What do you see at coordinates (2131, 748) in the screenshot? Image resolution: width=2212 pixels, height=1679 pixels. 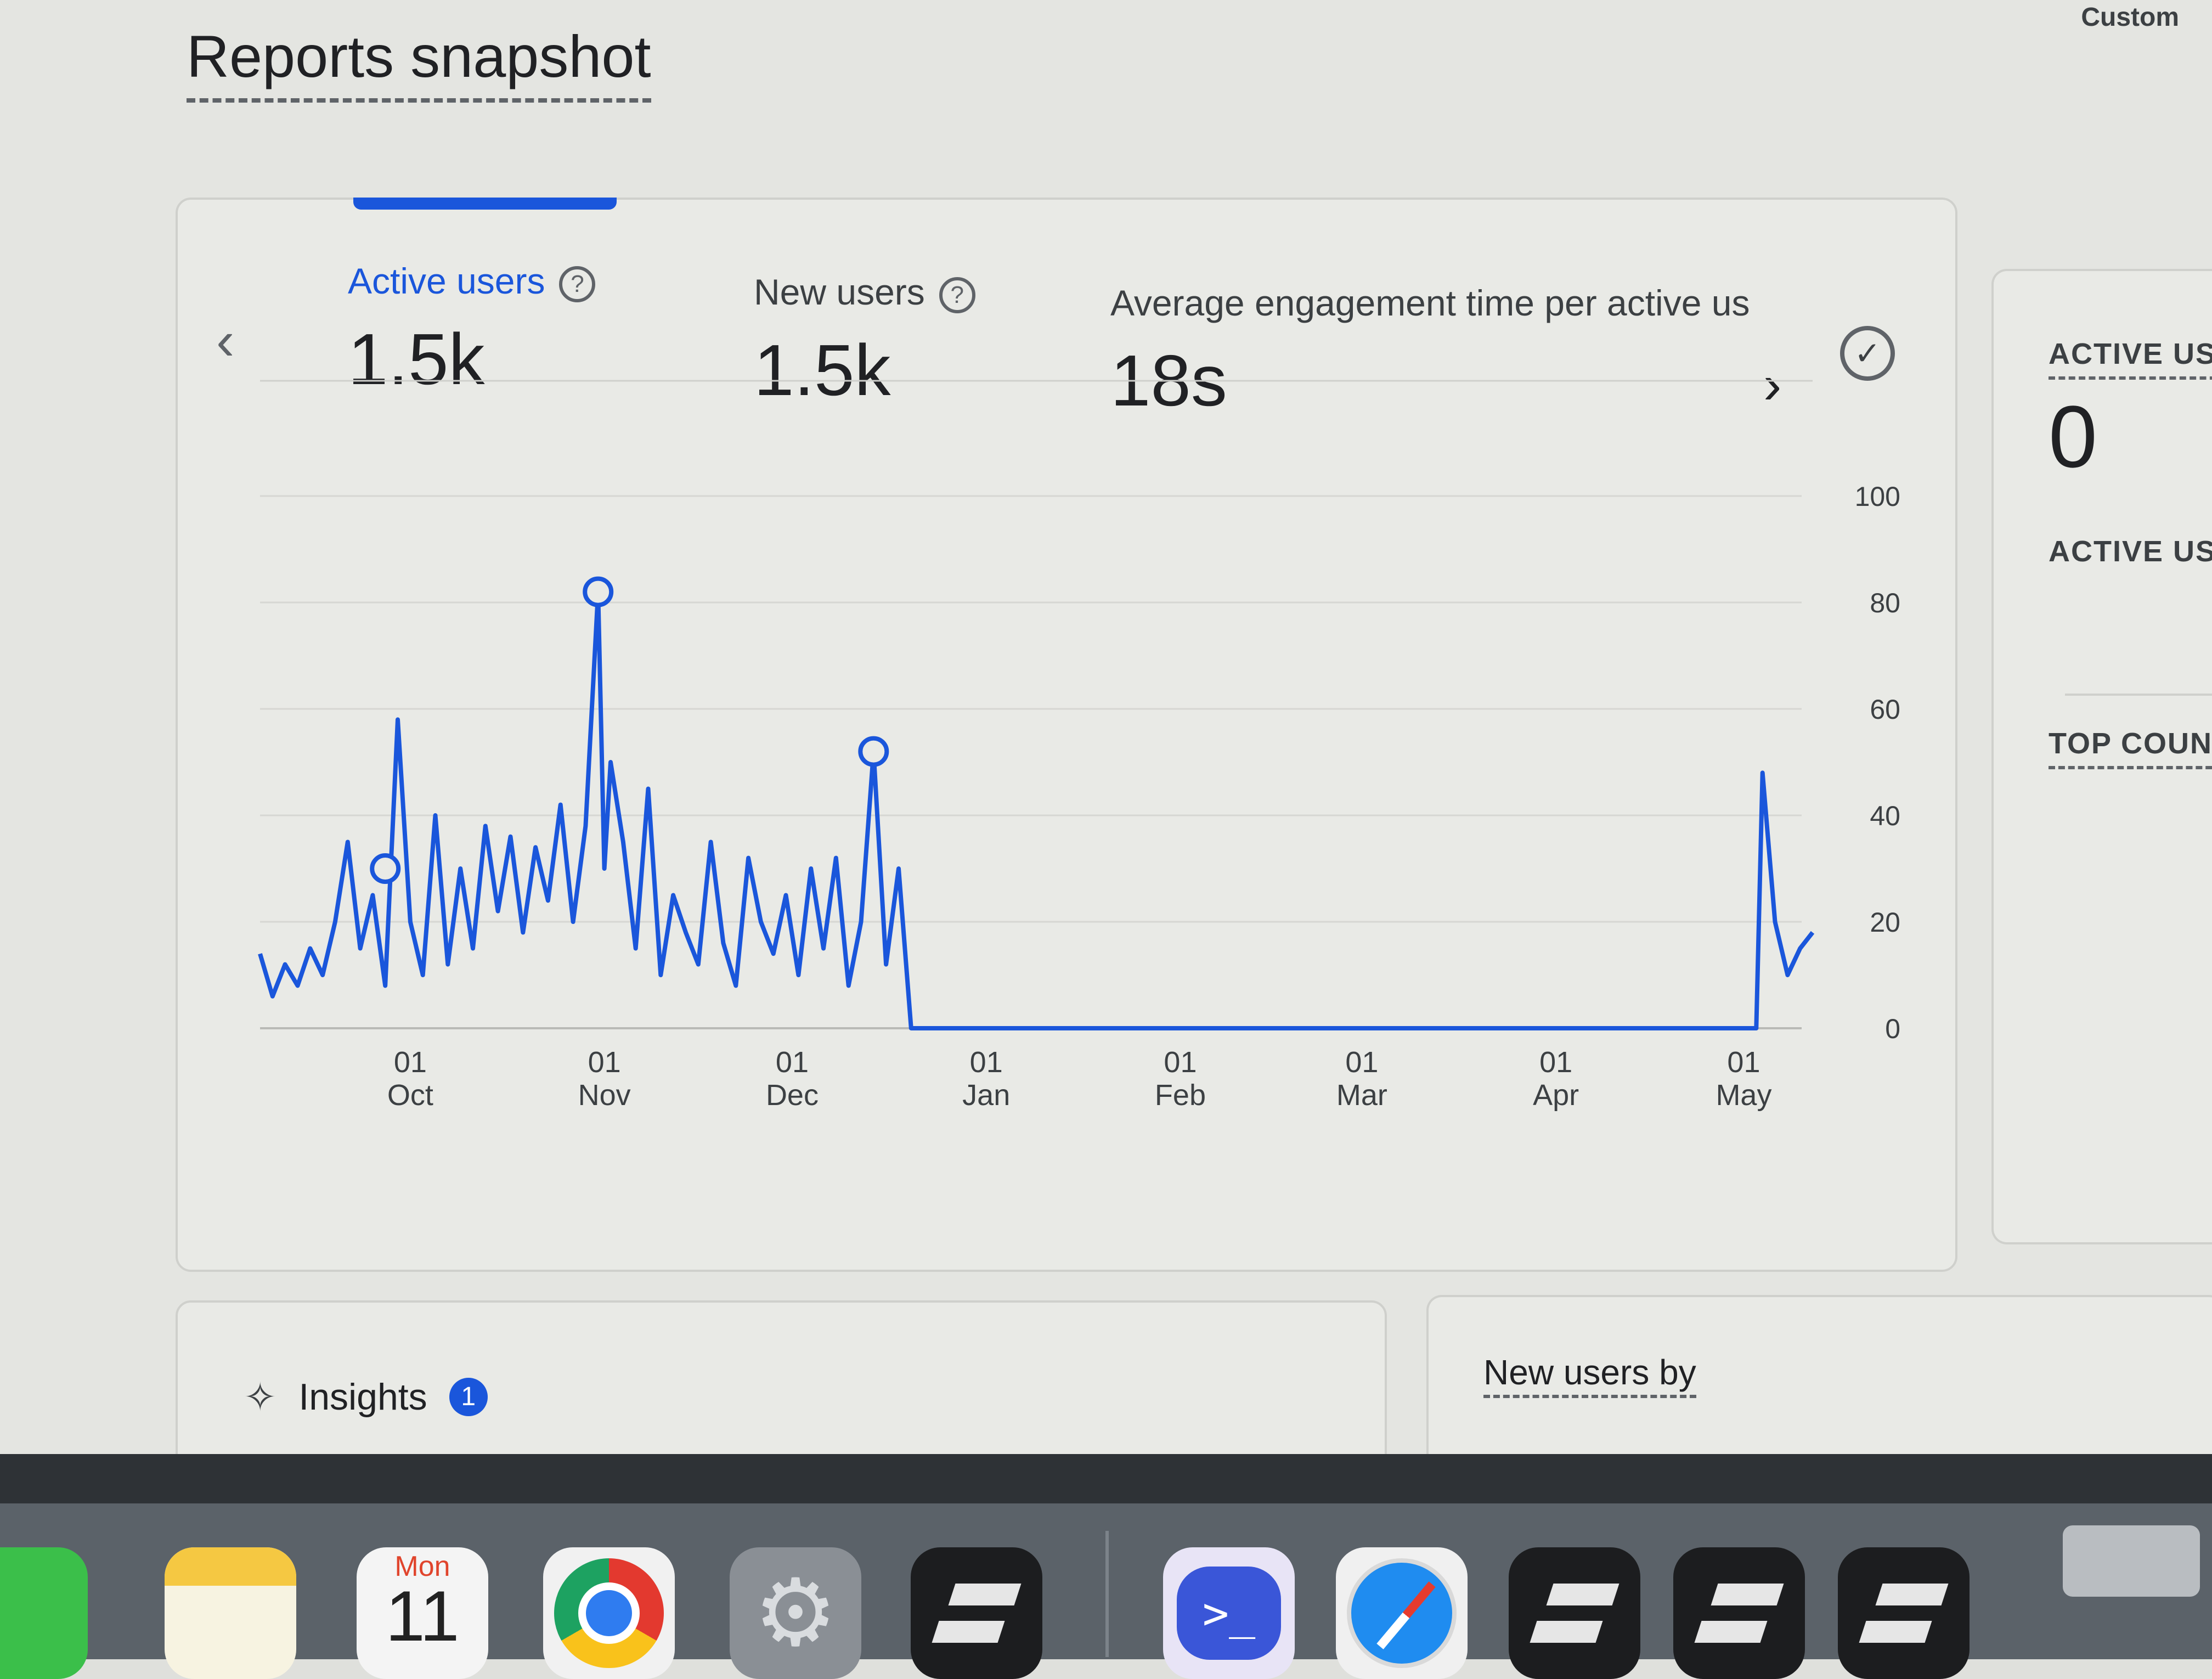 I see `top-countries-title: TOP COUNT` at bounding box center [2131, 748].